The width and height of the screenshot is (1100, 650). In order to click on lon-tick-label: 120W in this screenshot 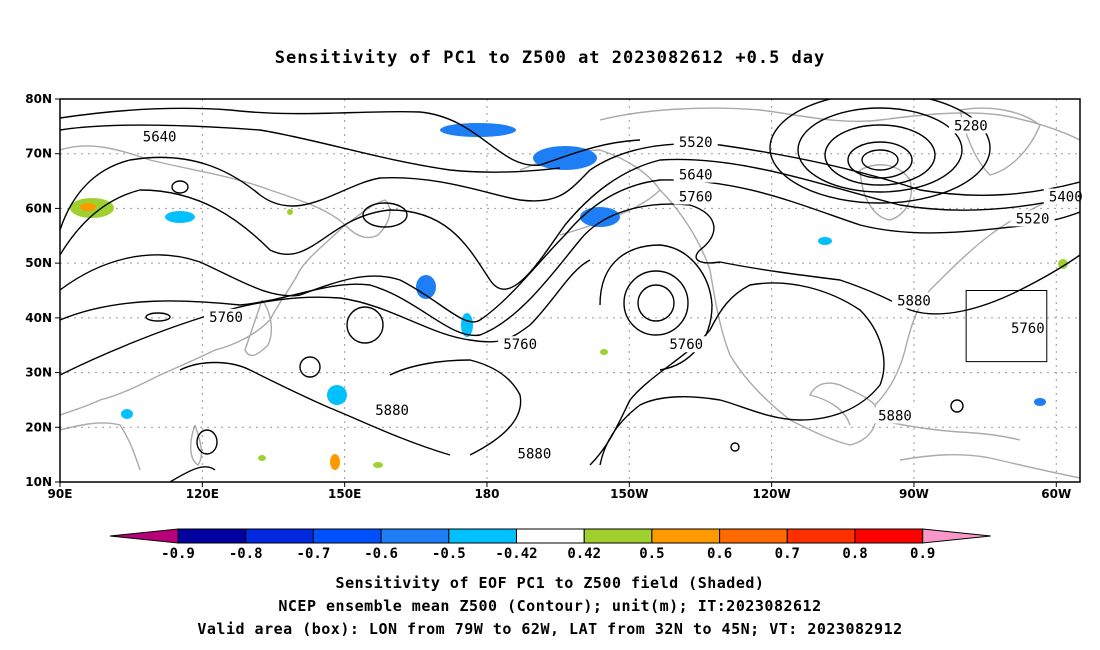, I will do `click(771, 494)`.